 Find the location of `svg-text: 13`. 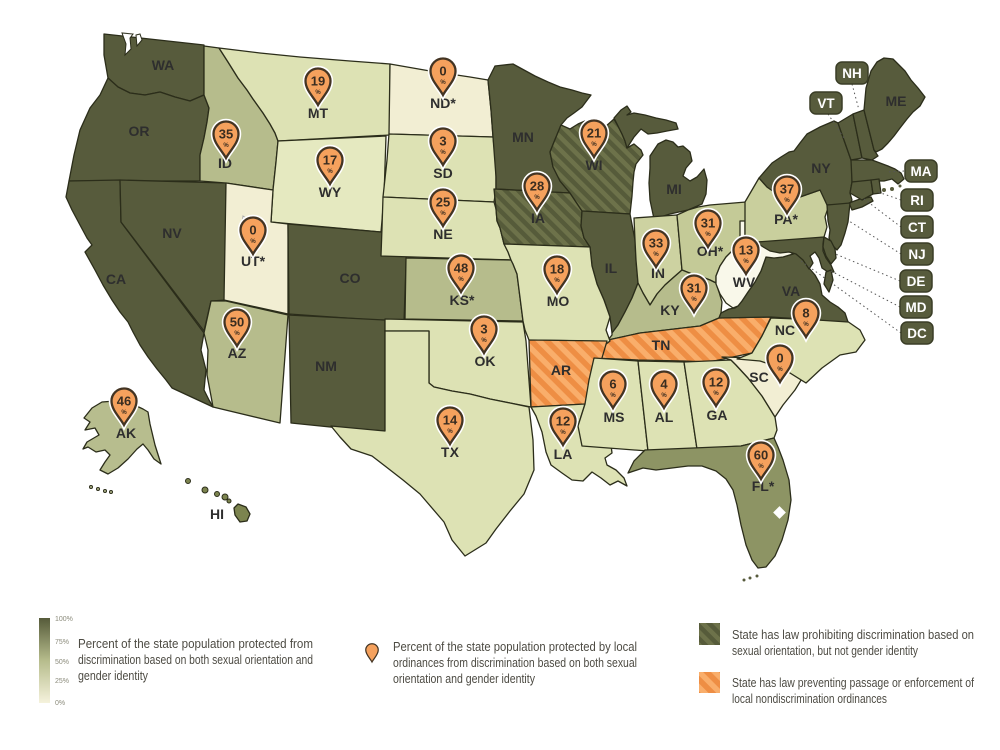

svg-text: 13 is located at coordinates (746, 250).